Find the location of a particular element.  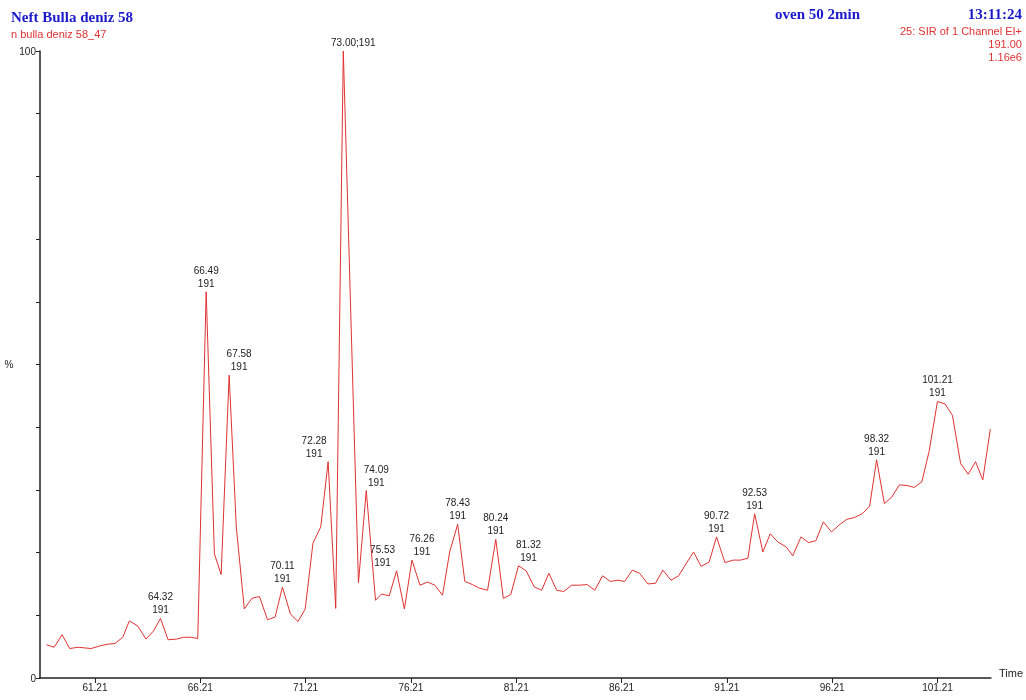

annotation: 73.00;191 is located at coordinates (353, 42).